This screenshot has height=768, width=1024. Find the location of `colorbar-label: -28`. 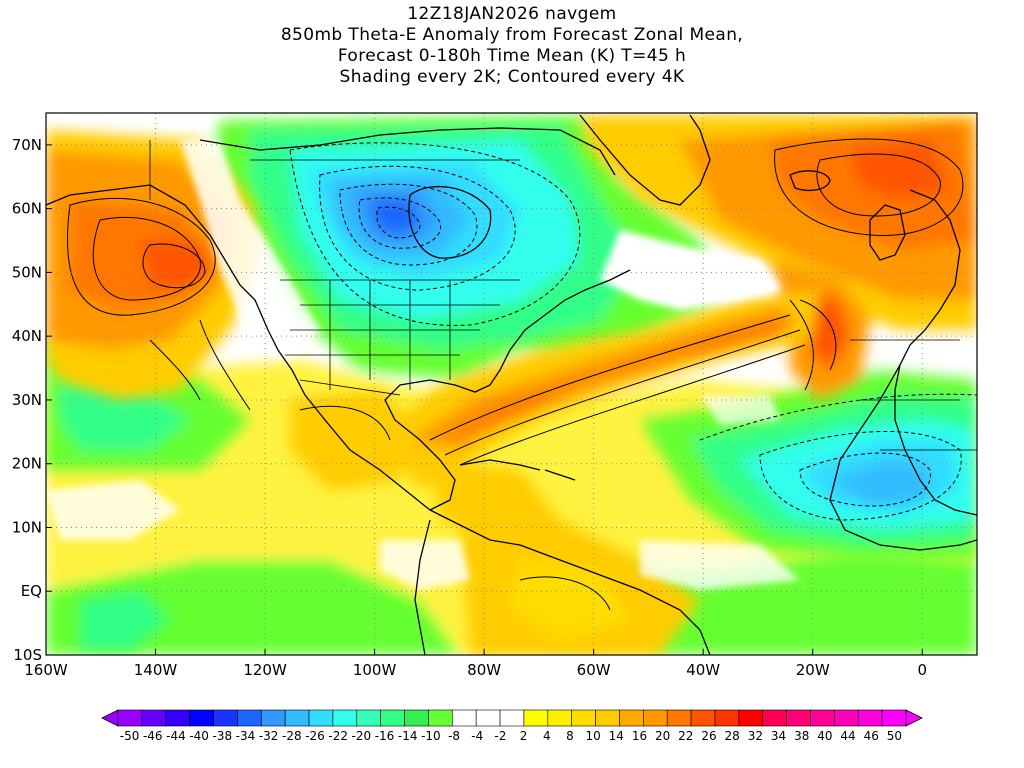

colorbar-label: -28 is located at coordinates (292, 736).